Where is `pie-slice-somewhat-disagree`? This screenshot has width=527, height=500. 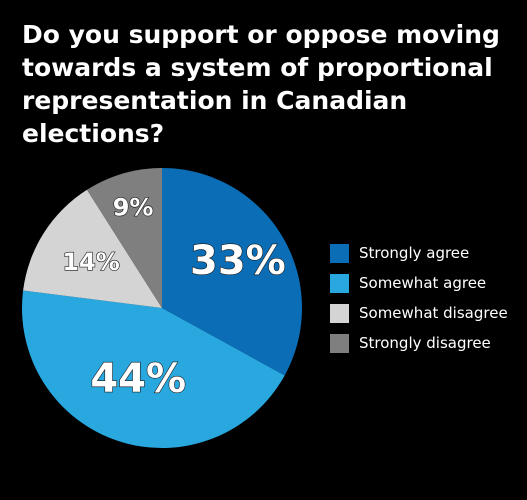
pie-slice-somewhat-disagree is located at coordinates (92, 248).